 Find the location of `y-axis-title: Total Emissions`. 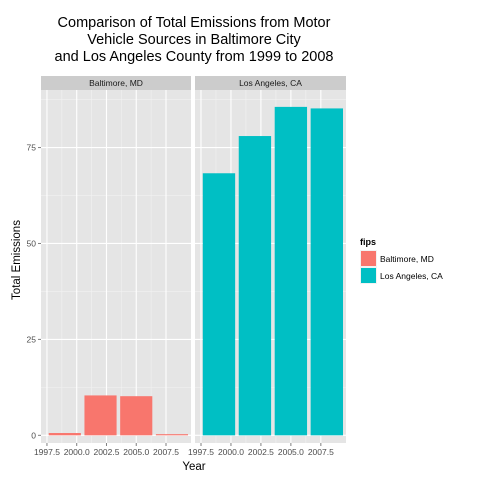

y-axis-title: Total Emissions is located at coordinates (17, 260).